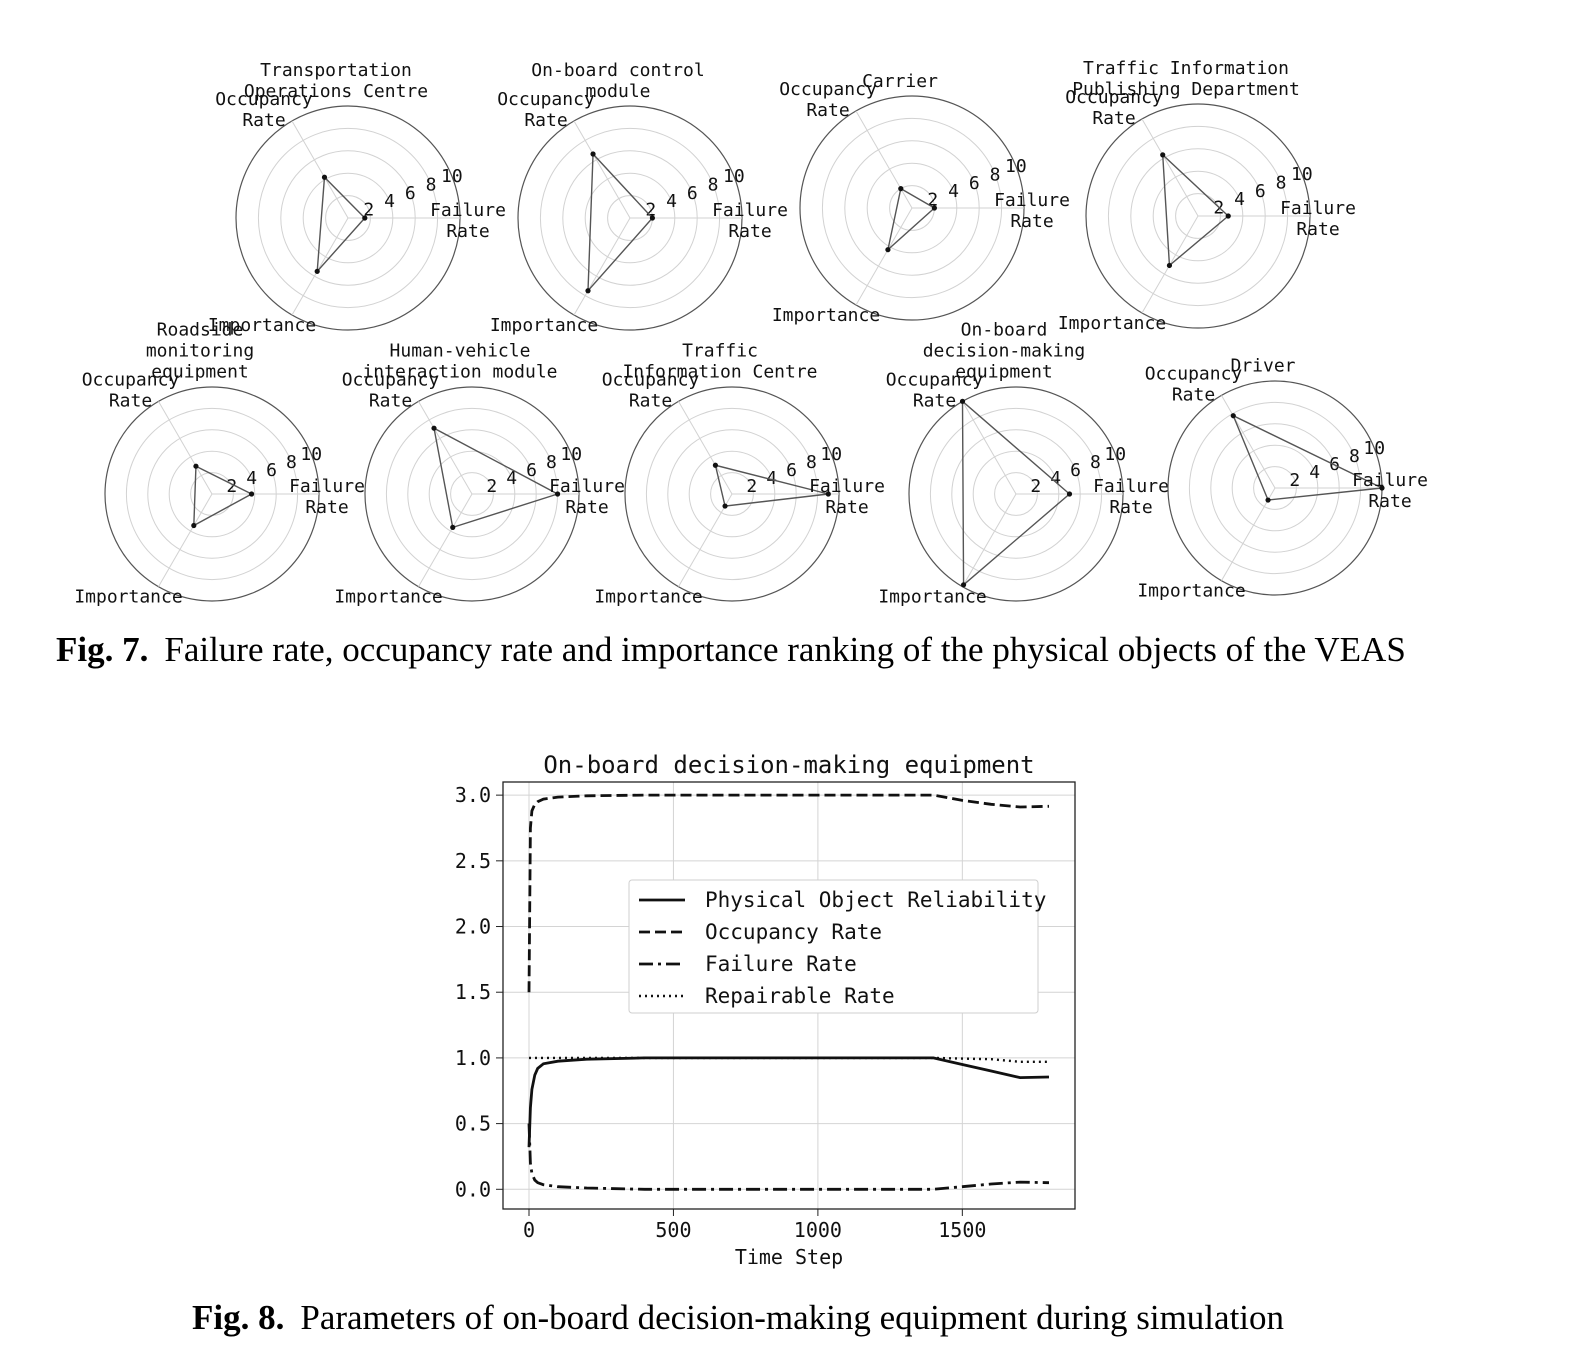  I want to click on radar-chart-title: monitoring, so click(200, 350).